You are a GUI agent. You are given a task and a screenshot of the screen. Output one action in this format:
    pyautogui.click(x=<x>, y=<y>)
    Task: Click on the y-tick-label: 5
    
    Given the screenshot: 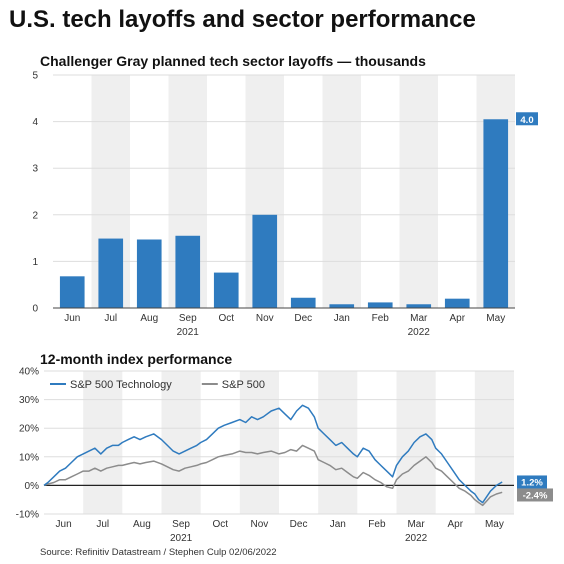 What is the action you would take?
    pyautogui.click(x=35, y=76)
    